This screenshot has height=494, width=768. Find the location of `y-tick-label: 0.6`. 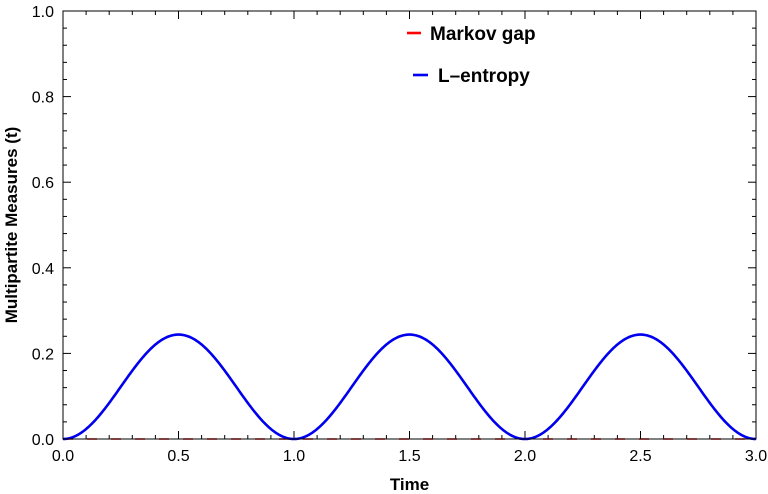

y-tick-label: 0.6 is located at coordinates (43, 183).